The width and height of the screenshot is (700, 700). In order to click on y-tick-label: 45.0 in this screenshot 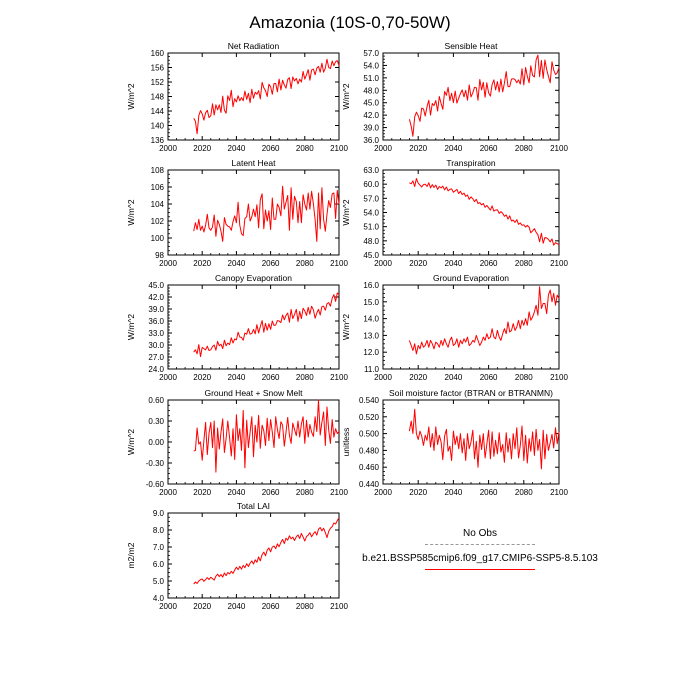, I will do `click(156, 285)`.